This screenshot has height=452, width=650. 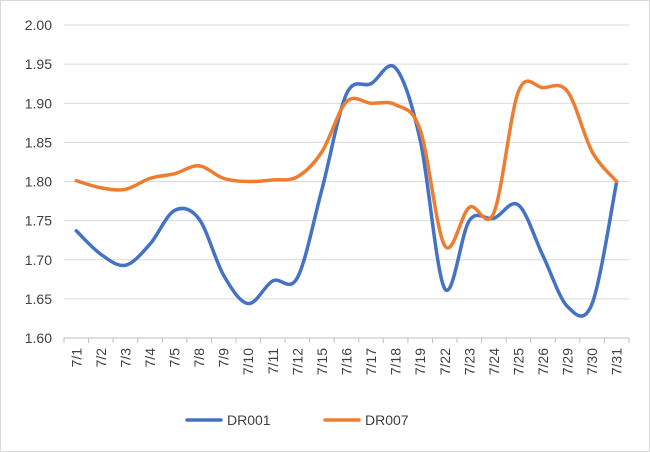 What do you see at coordinates (322, 361) in the screenshot?
I see `x-tick-label: 7/15` at bounding box center [322, 361].